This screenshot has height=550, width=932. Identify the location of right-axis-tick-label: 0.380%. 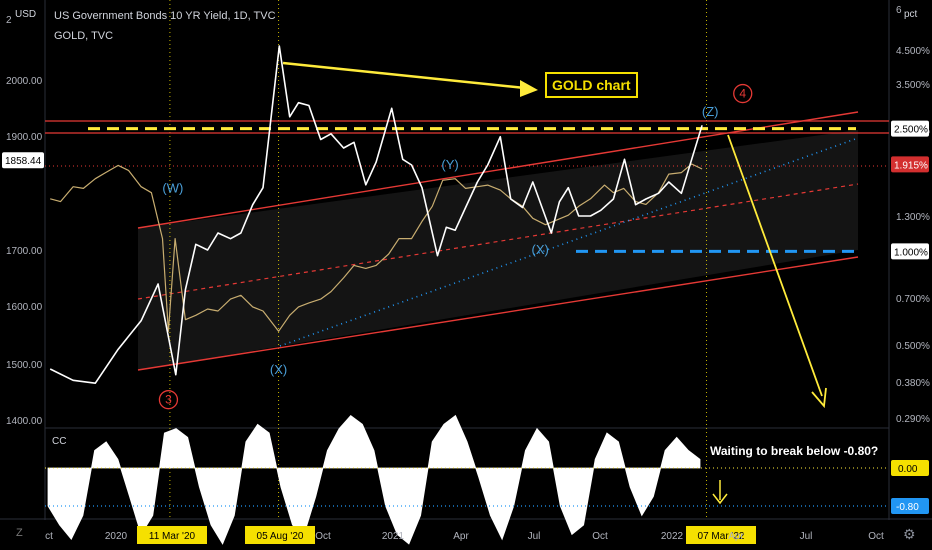
(913, 383).